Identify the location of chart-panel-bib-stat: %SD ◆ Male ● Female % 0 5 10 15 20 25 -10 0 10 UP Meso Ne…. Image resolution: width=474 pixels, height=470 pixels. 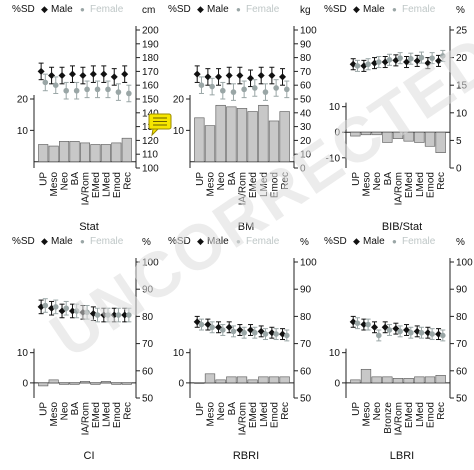
(396, 118).